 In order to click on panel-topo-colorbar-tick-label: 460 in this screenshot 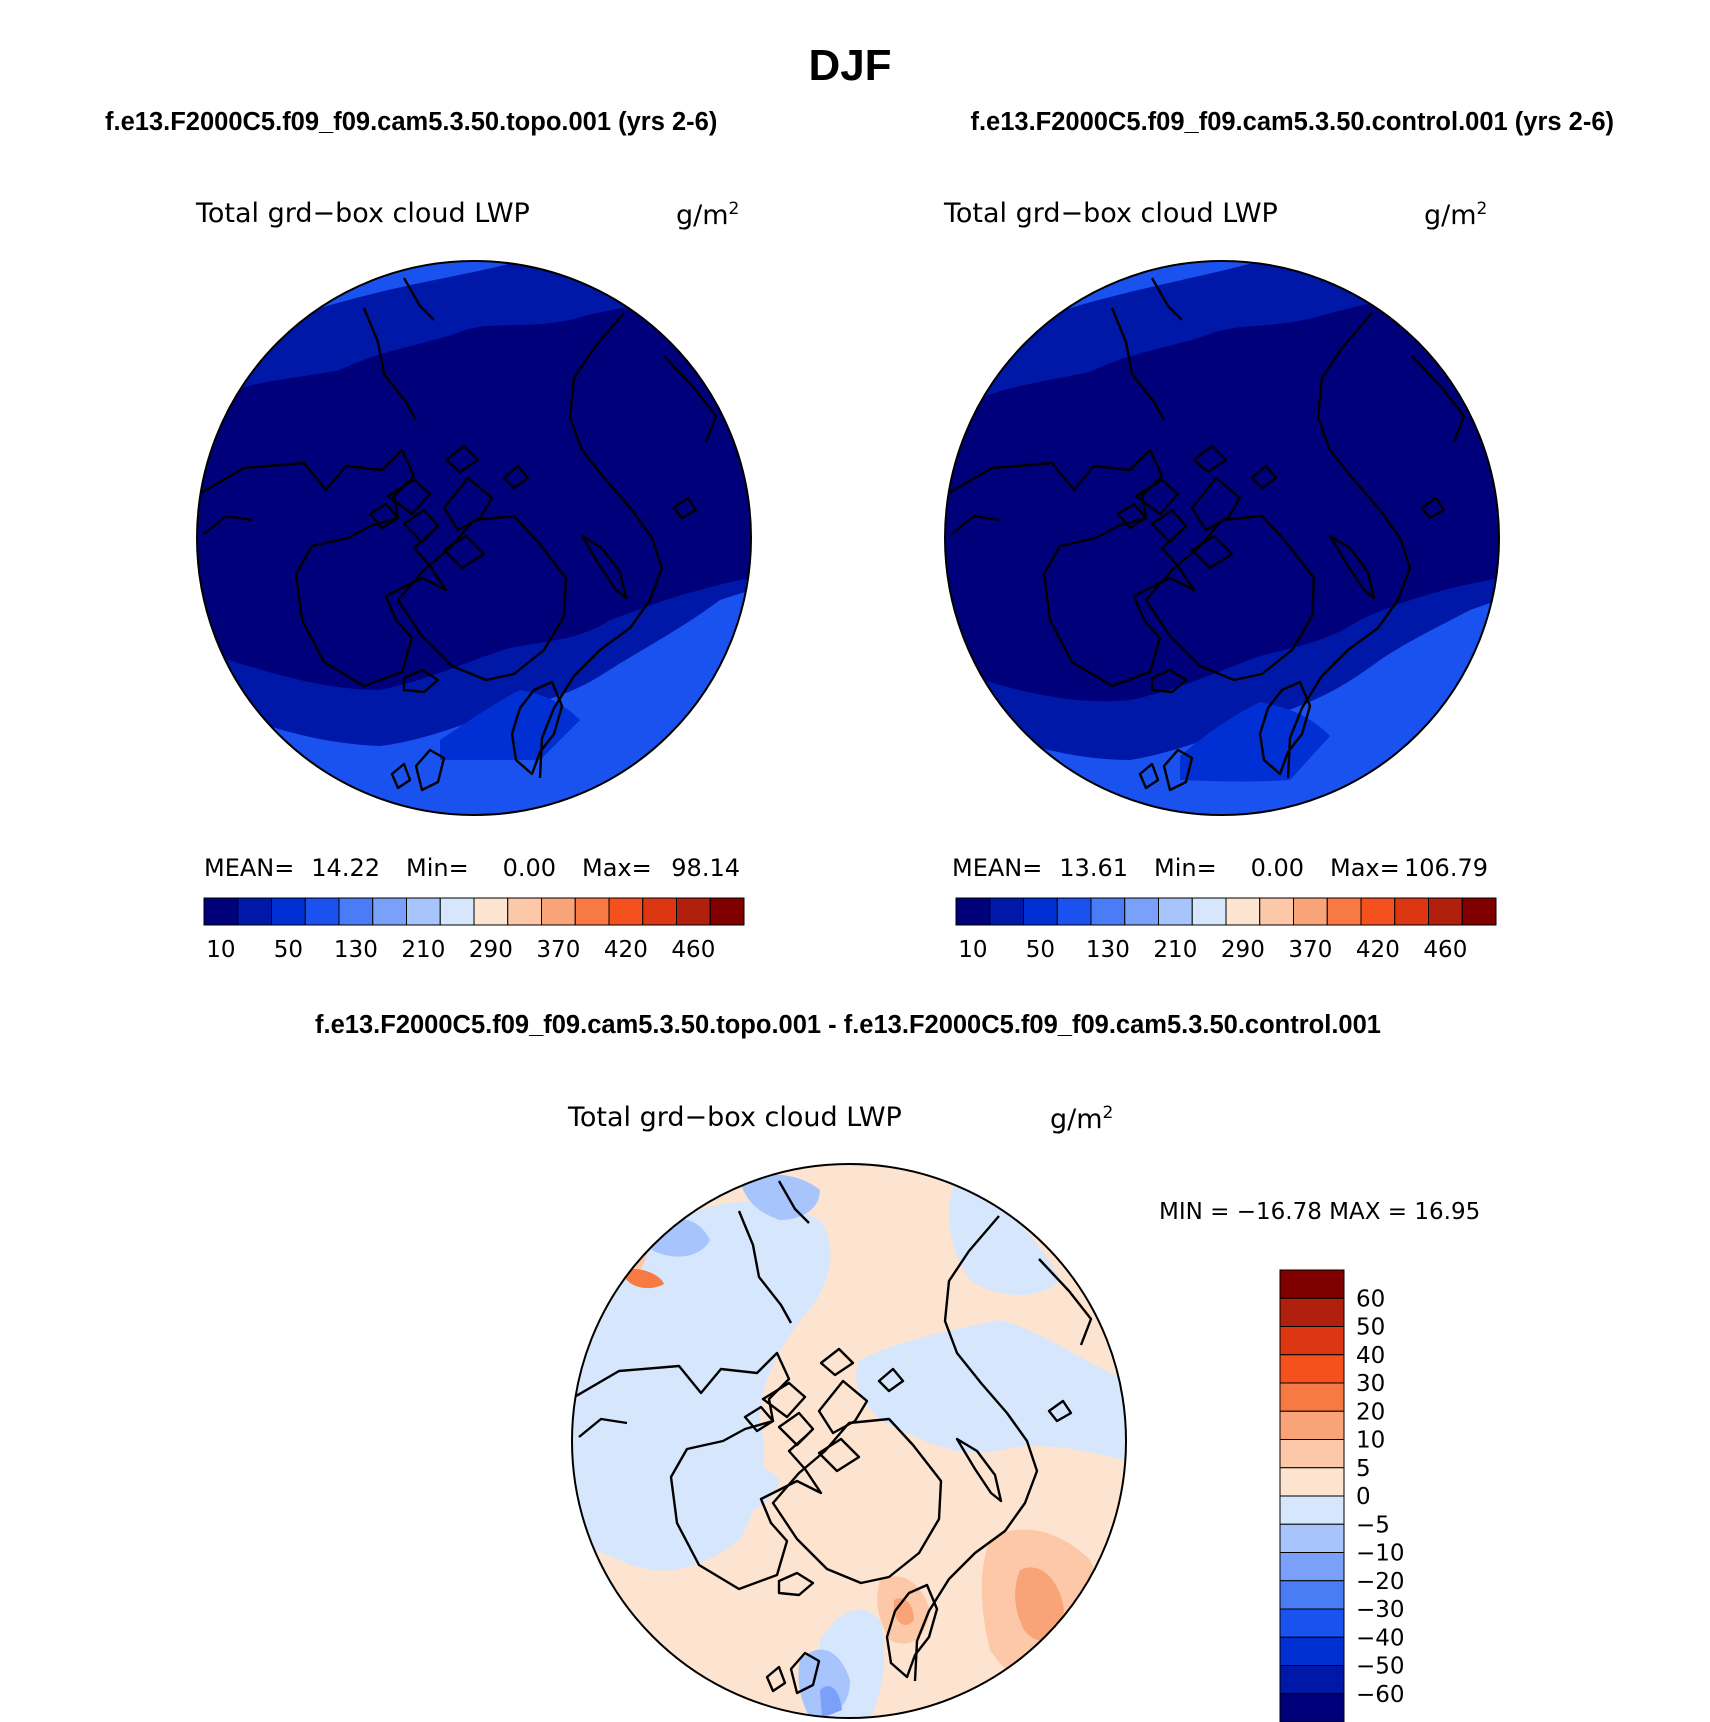, I will do `click(693, 950)`.